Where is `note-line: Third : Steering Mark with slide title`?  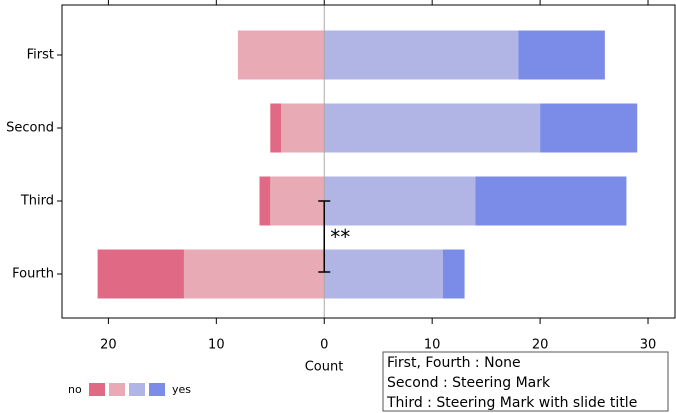 note-line: Third : Steering Mark with slide title is located at coordinates (511, 403).